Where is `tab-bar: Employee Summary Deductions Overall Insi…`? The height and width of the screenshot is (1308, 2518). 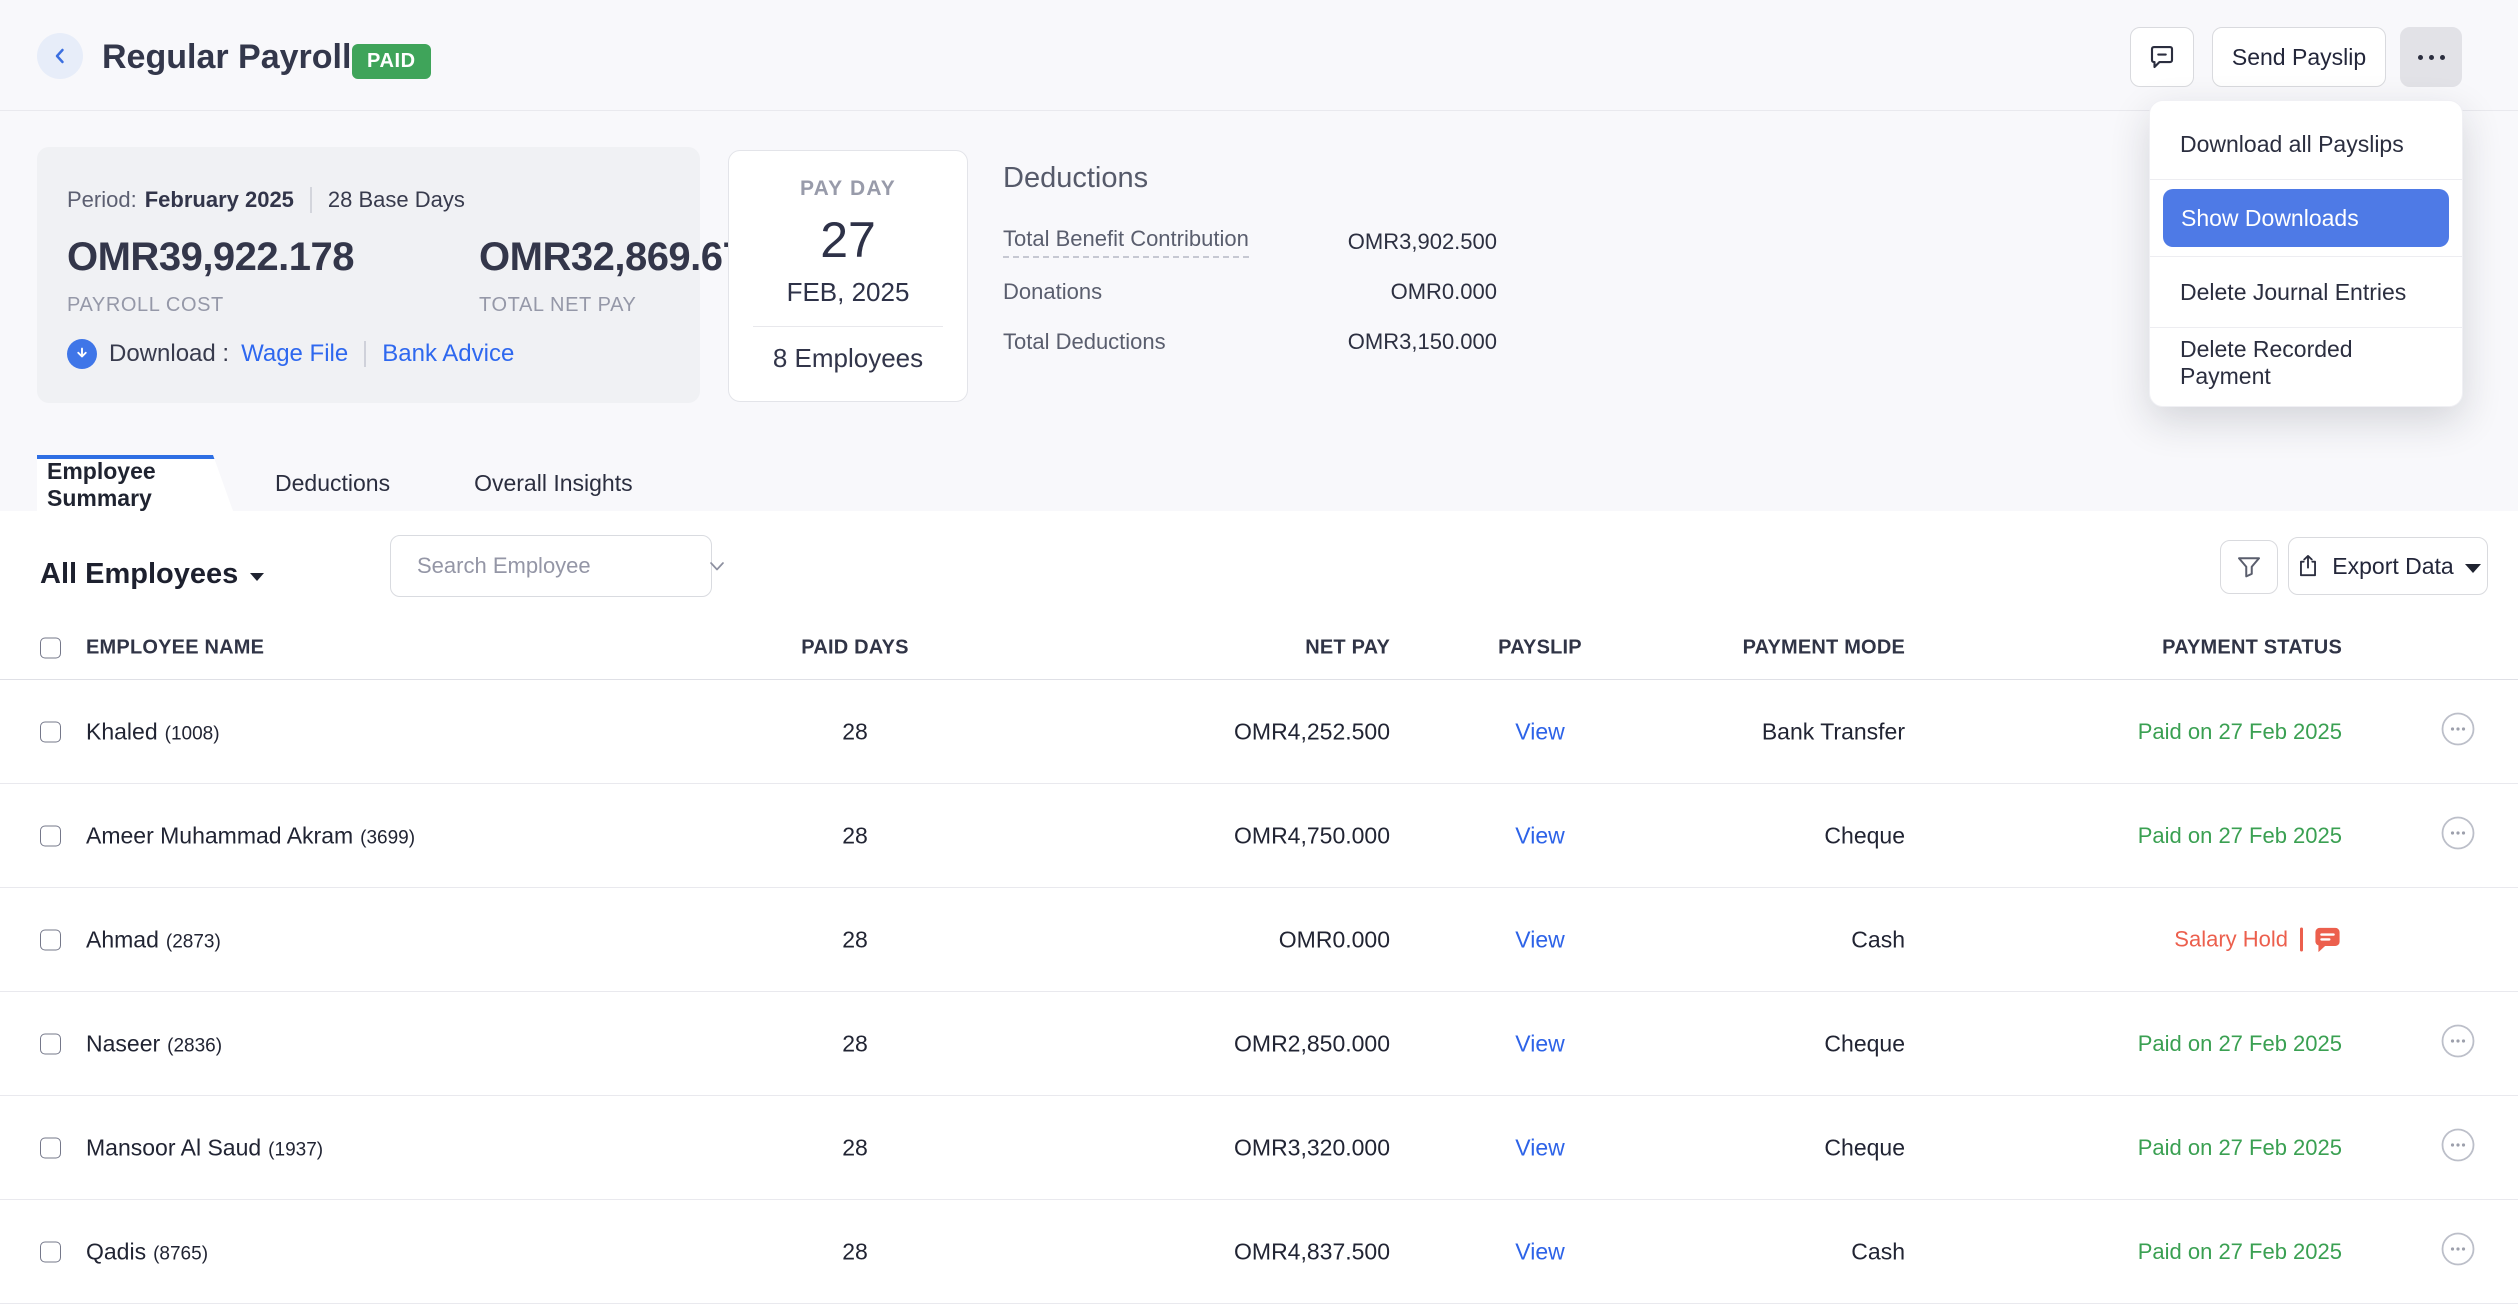
tab-bar: Employee Summary Deductions Overall Insi… is located at coordinates (356, 483).